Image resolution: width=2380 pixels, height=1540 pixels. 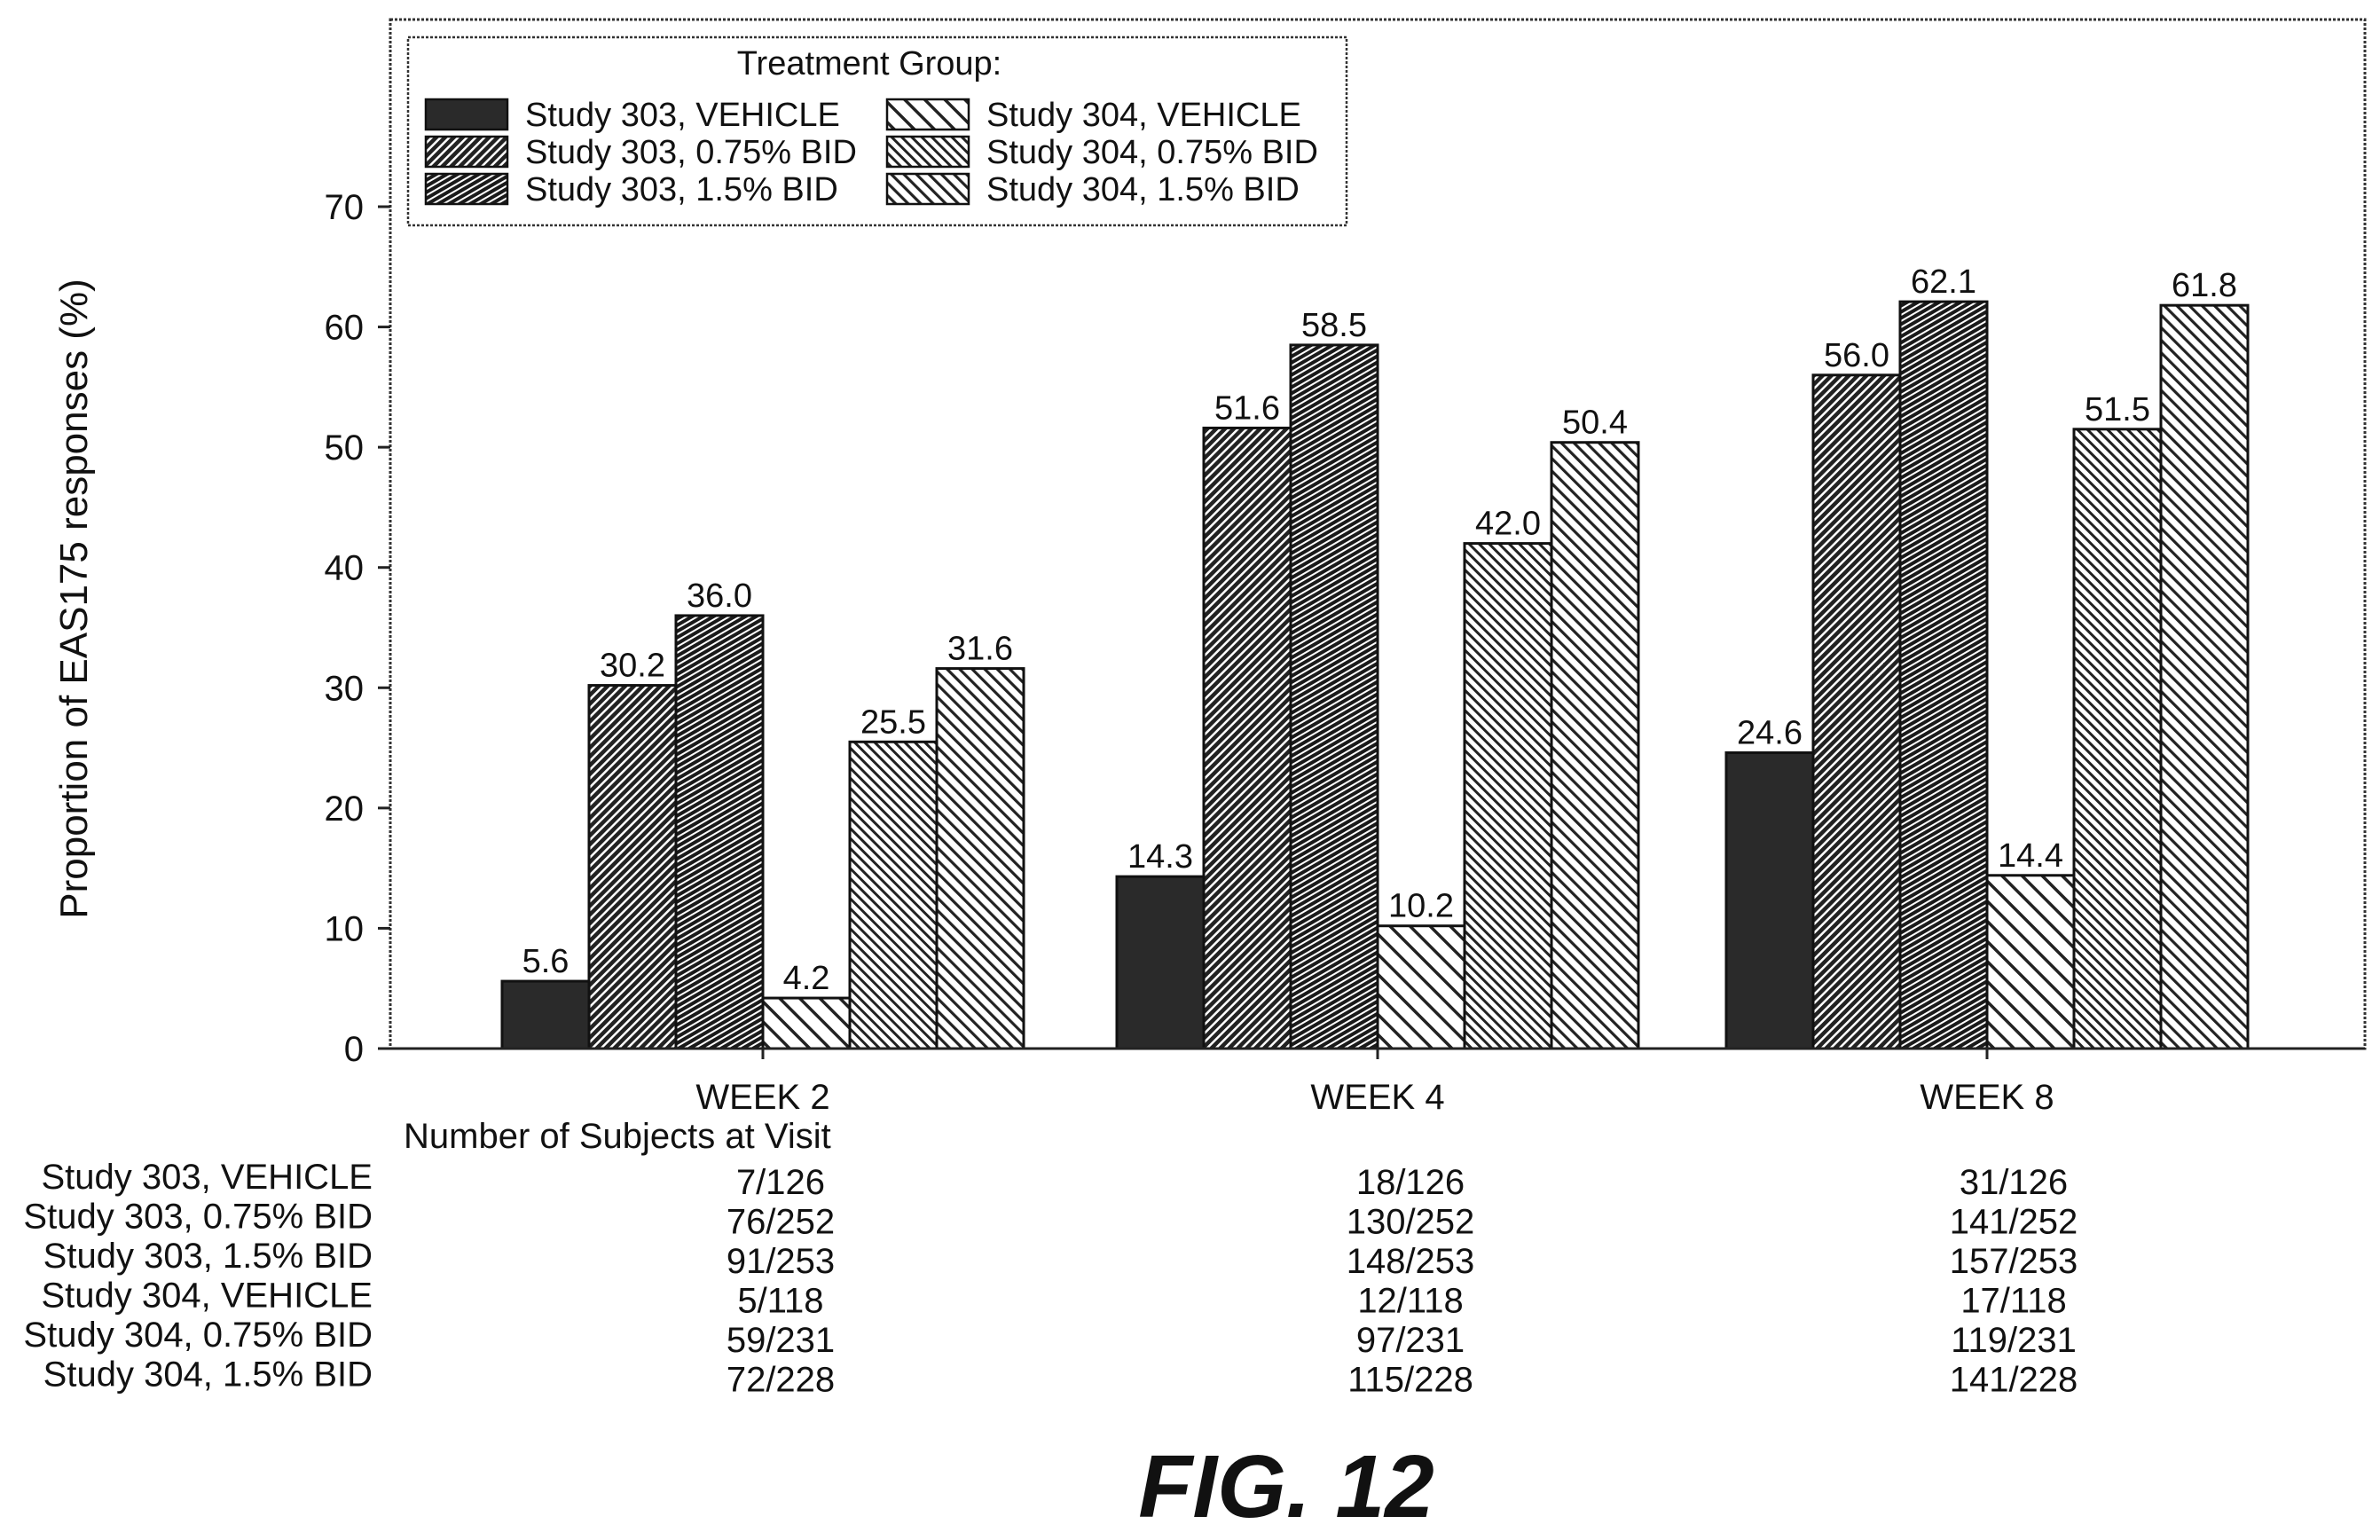 What do you see at coordinates (1143, 189) in the screenshot?
I see `legend-entry-label: Study 304, 1.5% BID` at bounding box center [1143, 189].